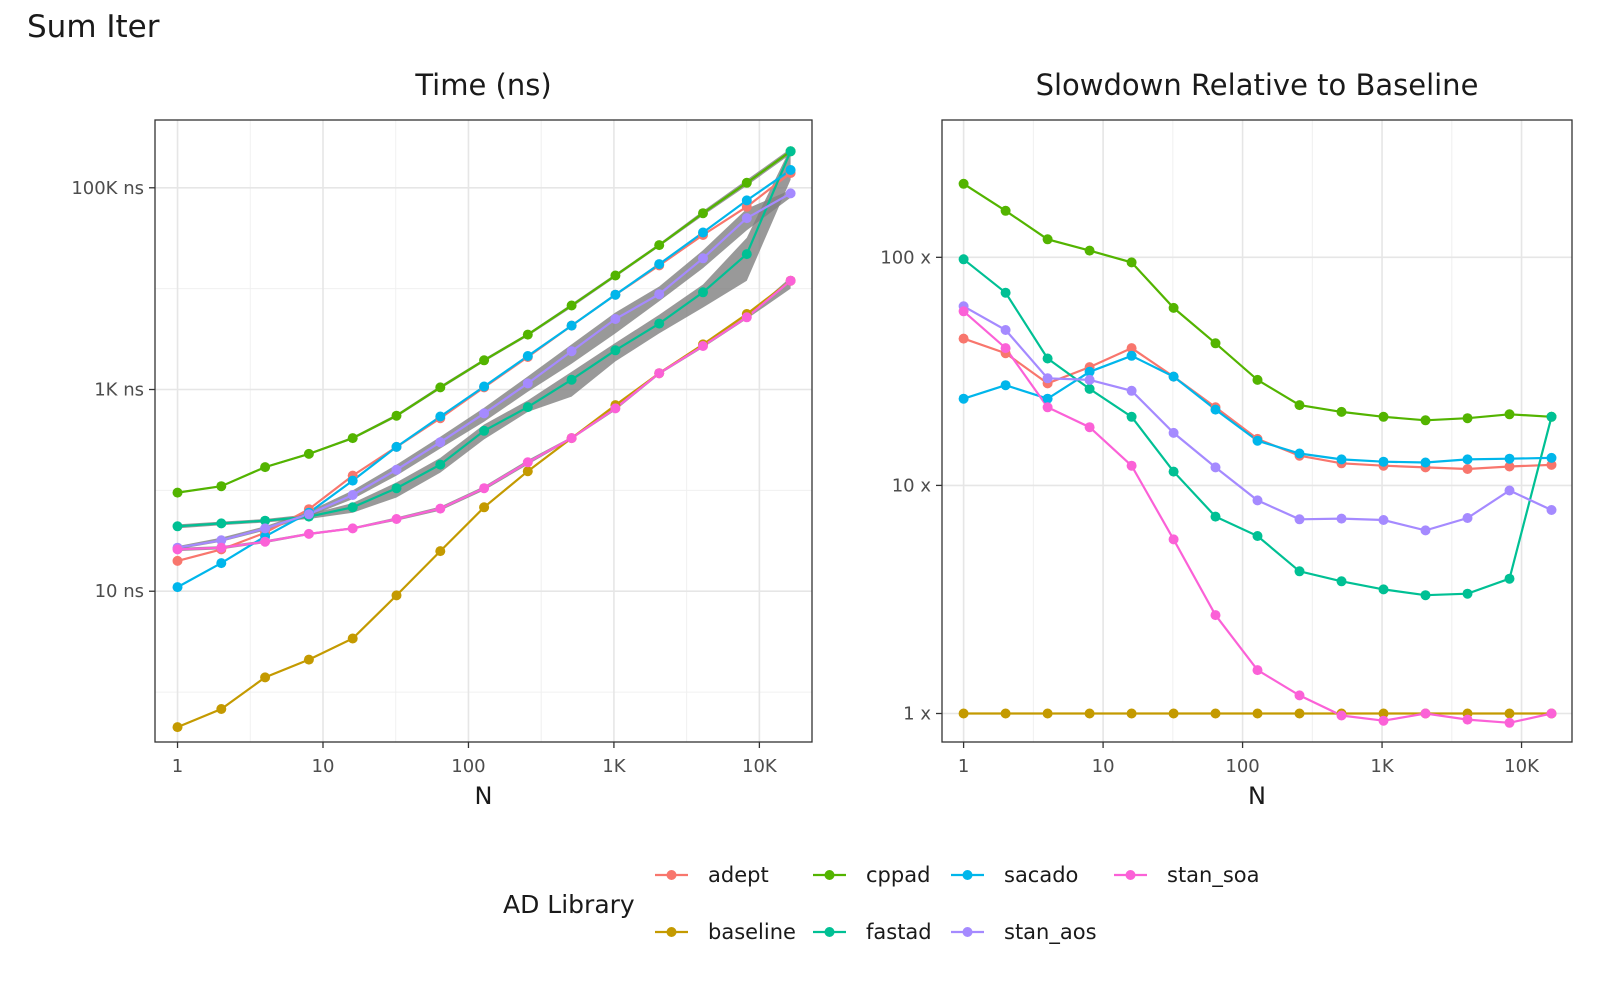 This screenshot has height=990, width=1620. I want to click on legend-item-fastad: fastad, so click(872, 932).